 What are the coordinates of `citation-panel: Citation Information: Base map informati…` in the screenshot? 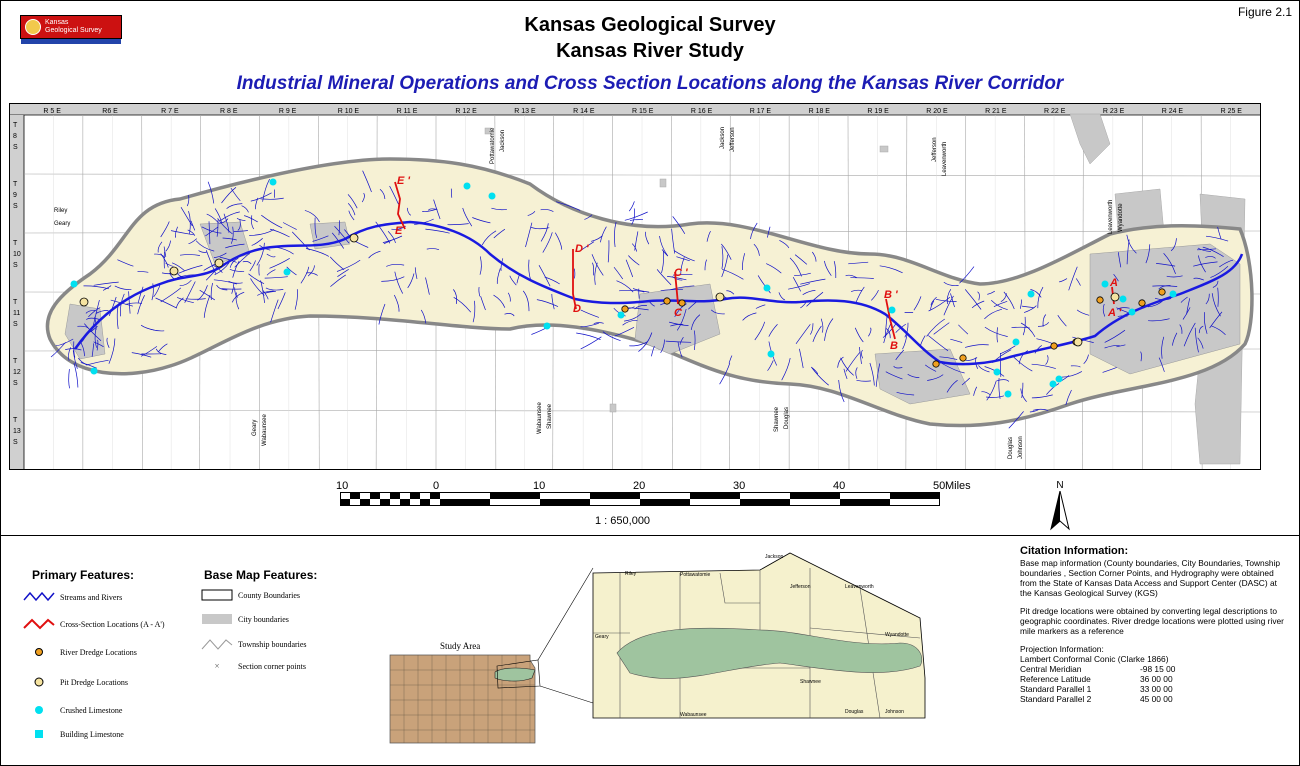 It's located at (1155, 625).